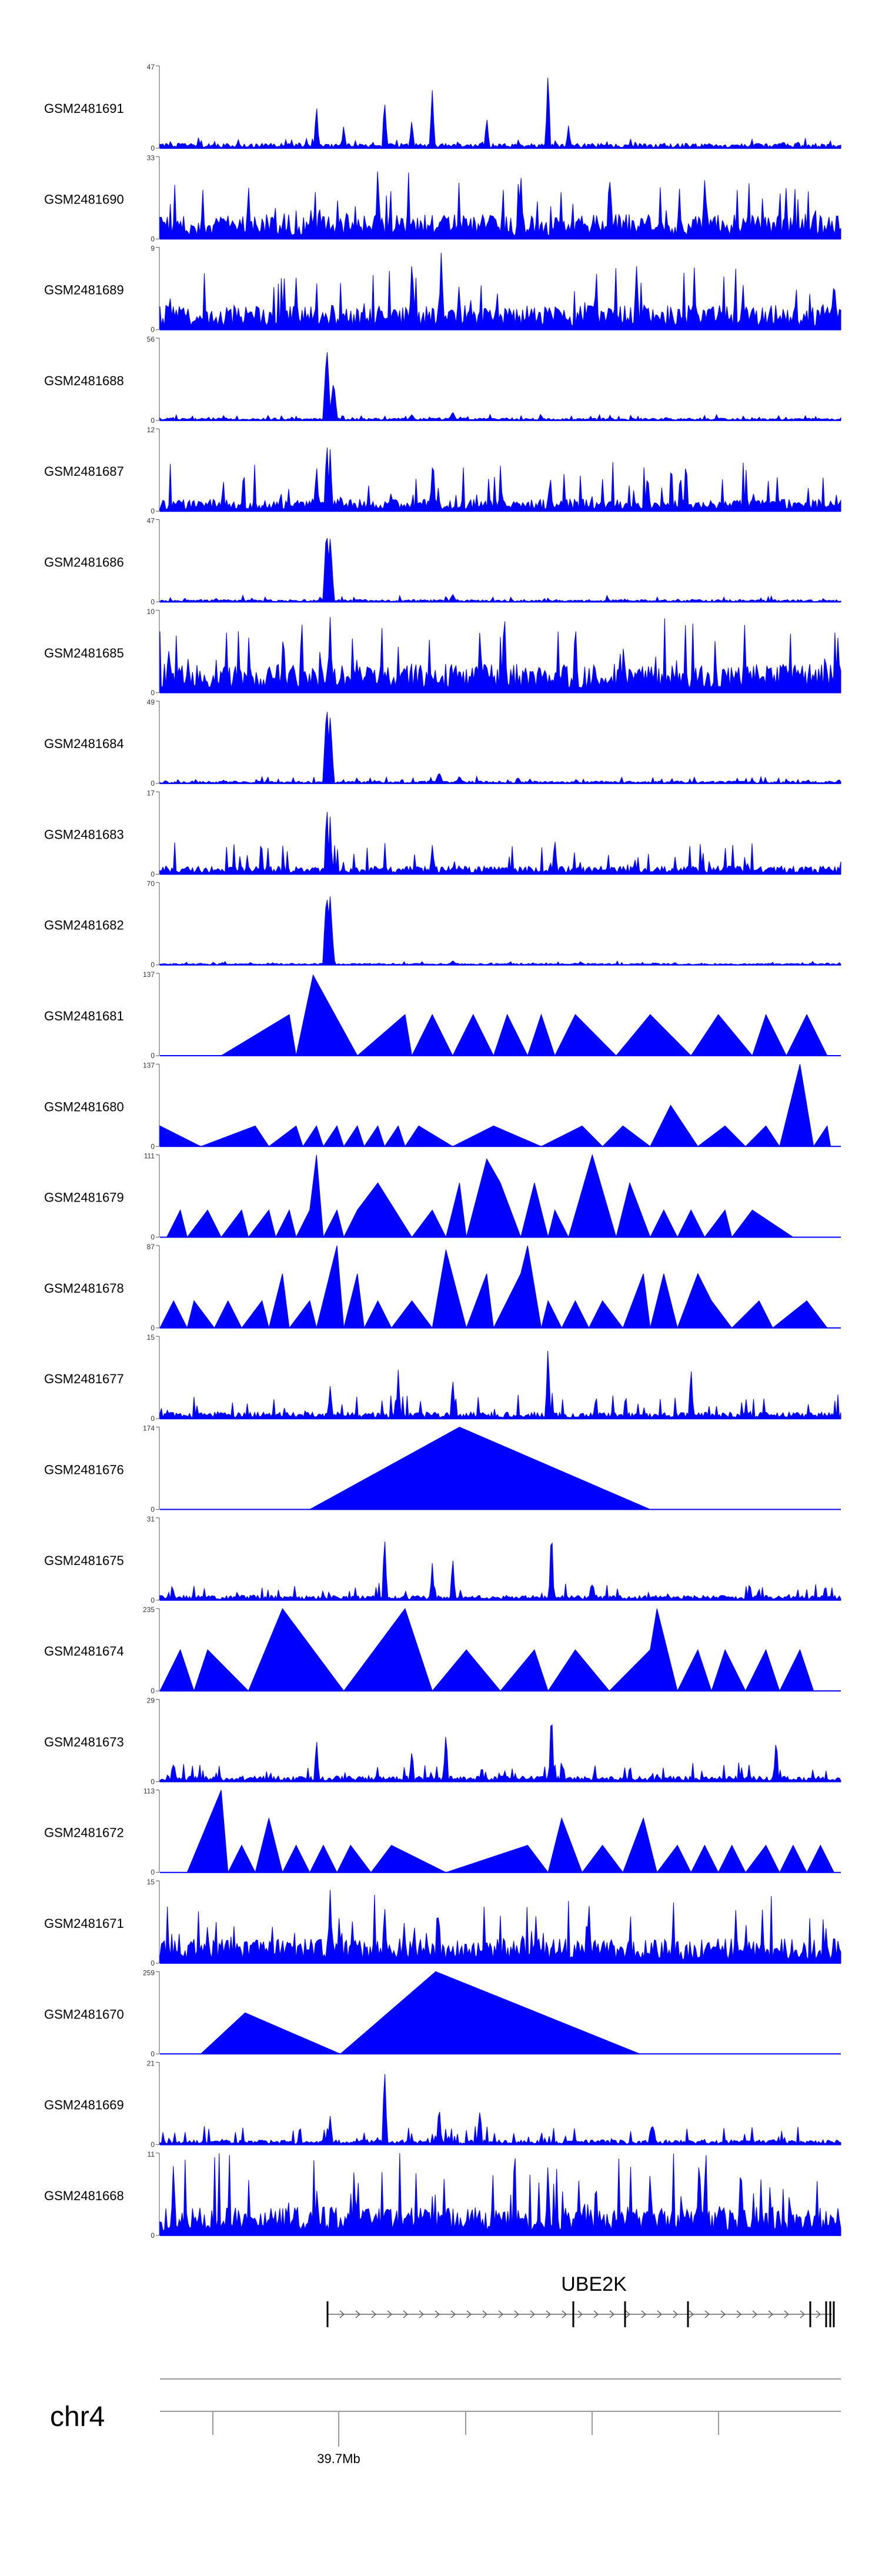 This screenshot has width=882, height=2576. Describe the element at coordinates (151, 2064) in the screenshot. I see `y-axis-max-label: 21` at that location.